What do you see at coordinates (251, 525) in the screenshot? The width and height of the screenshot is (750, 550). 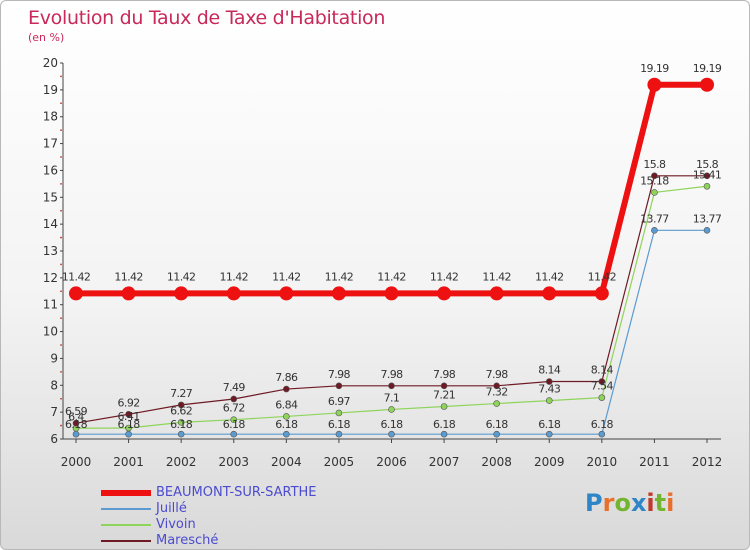 I see `legend-entry: Vivoin` at bounding box center [251, 525].